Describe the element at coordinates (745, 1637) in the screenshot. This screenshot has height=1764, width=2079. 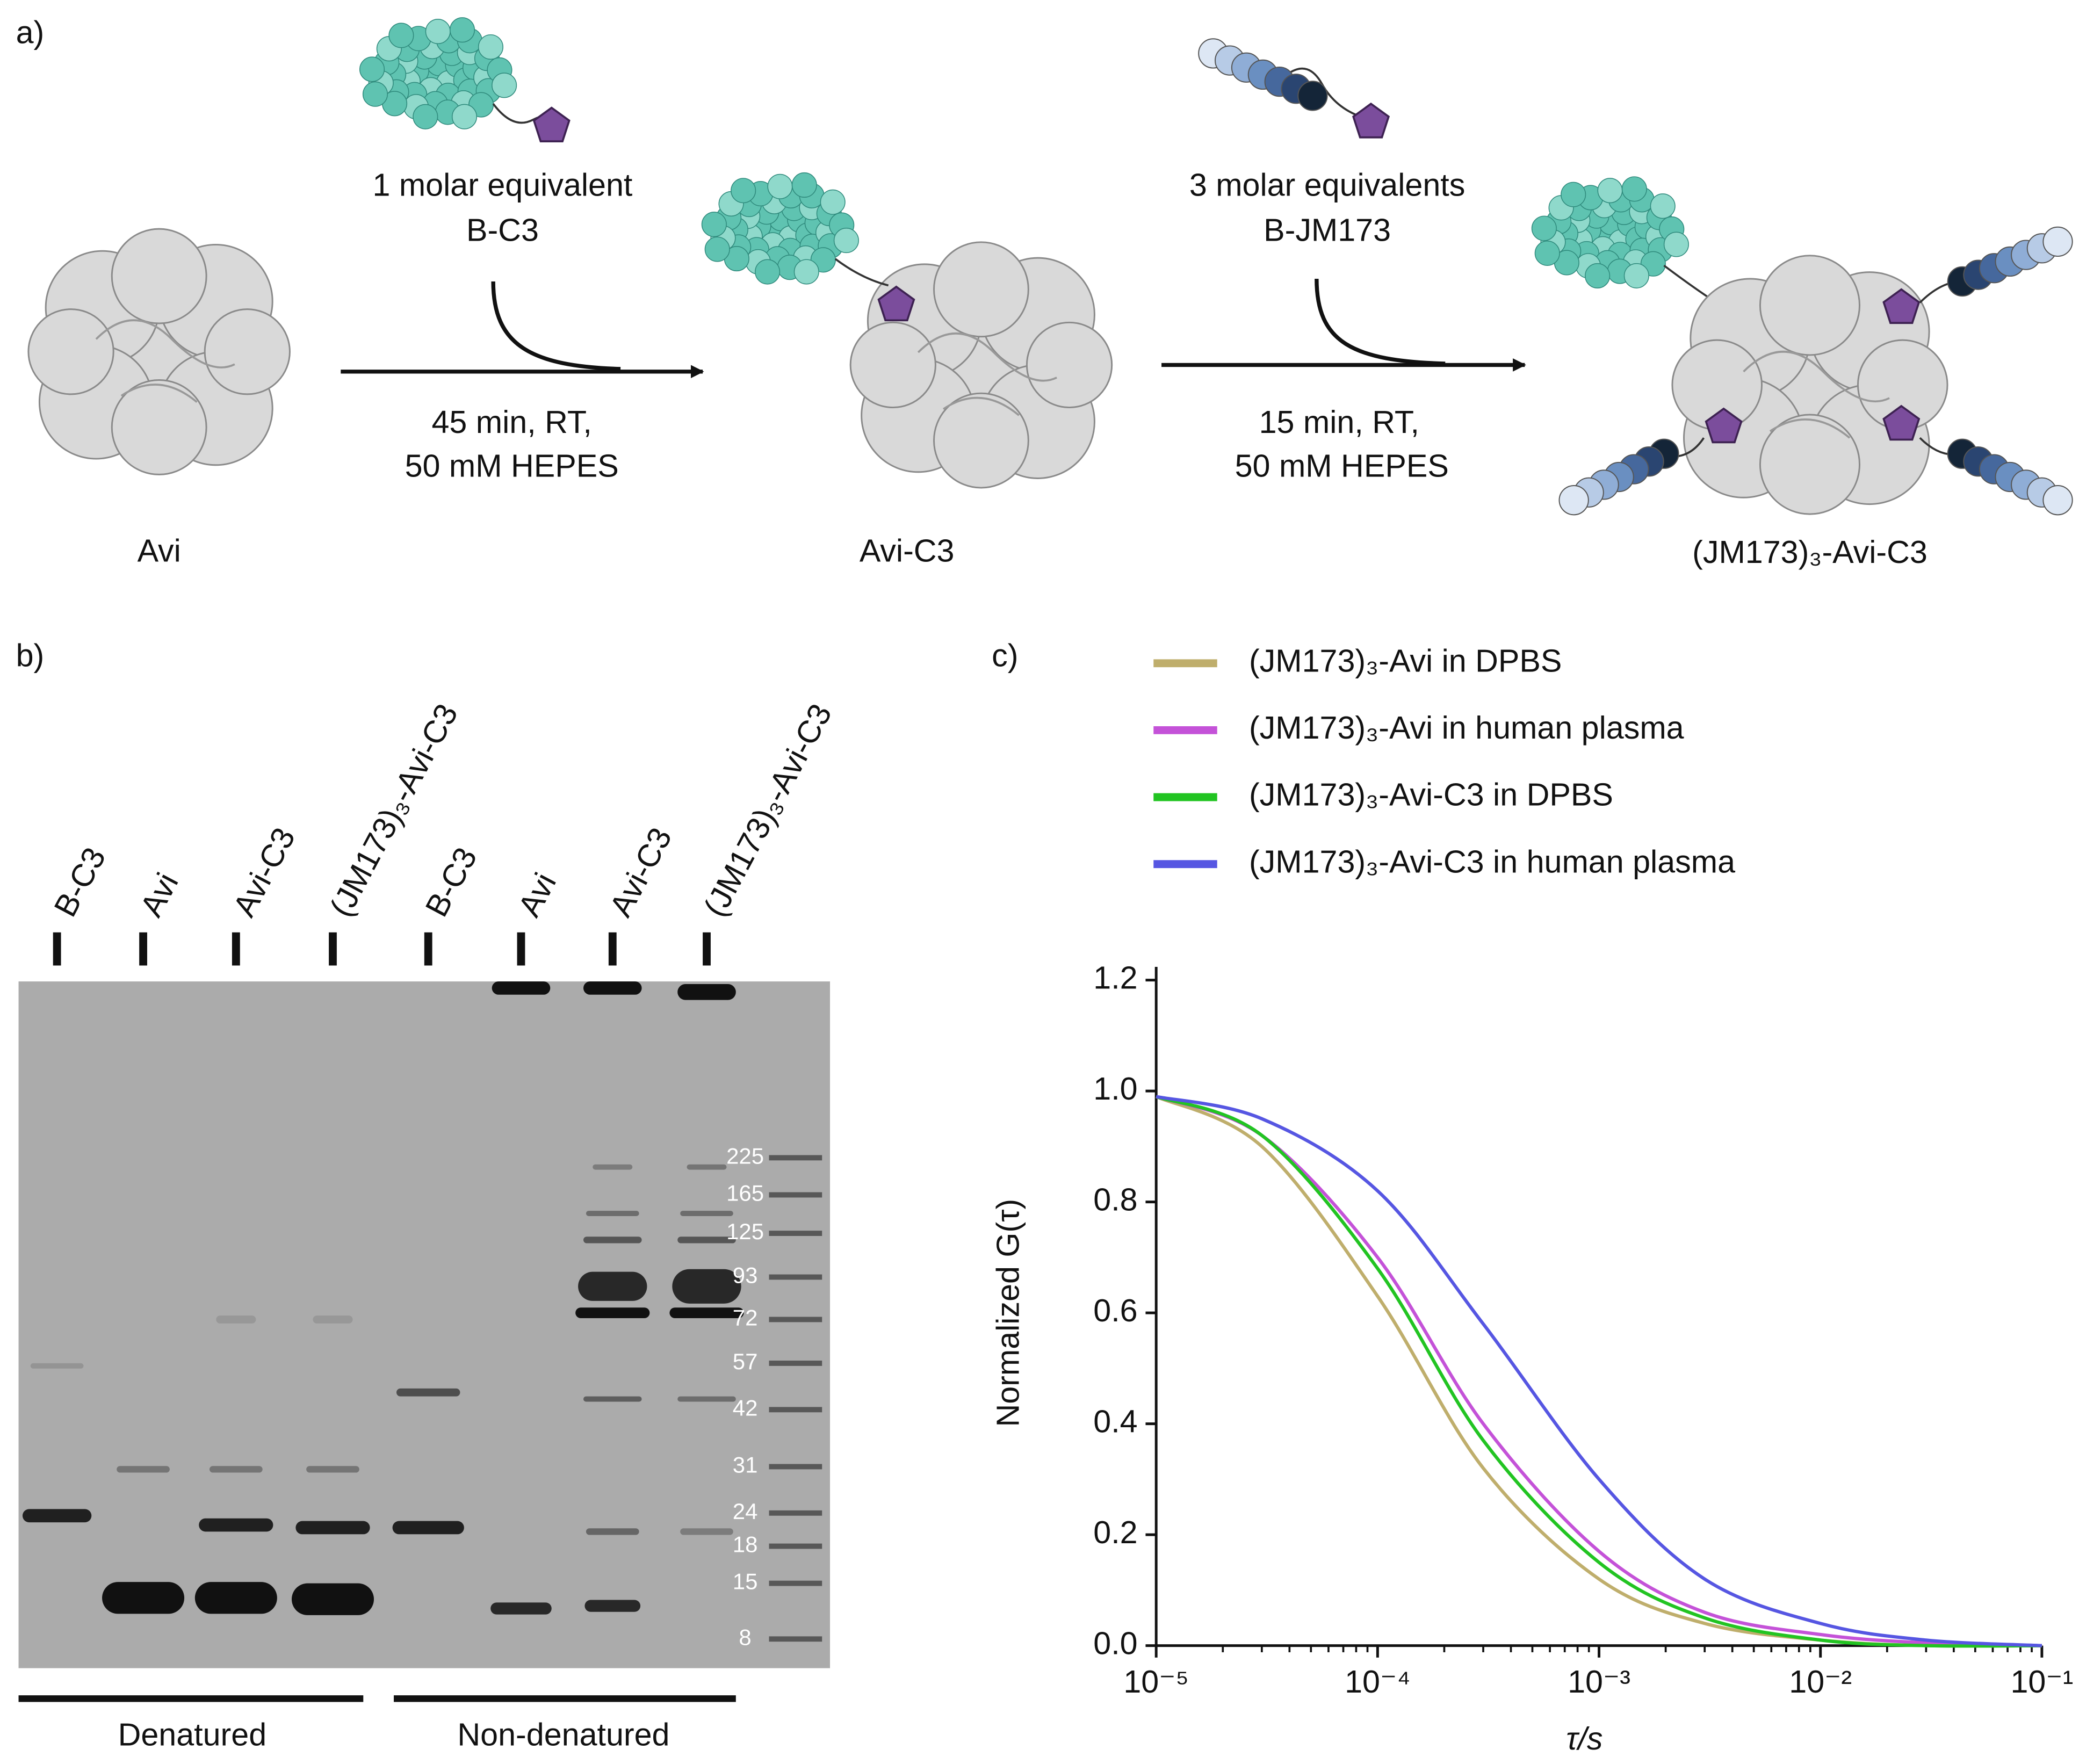
I see `marker-size: 8` at that location.